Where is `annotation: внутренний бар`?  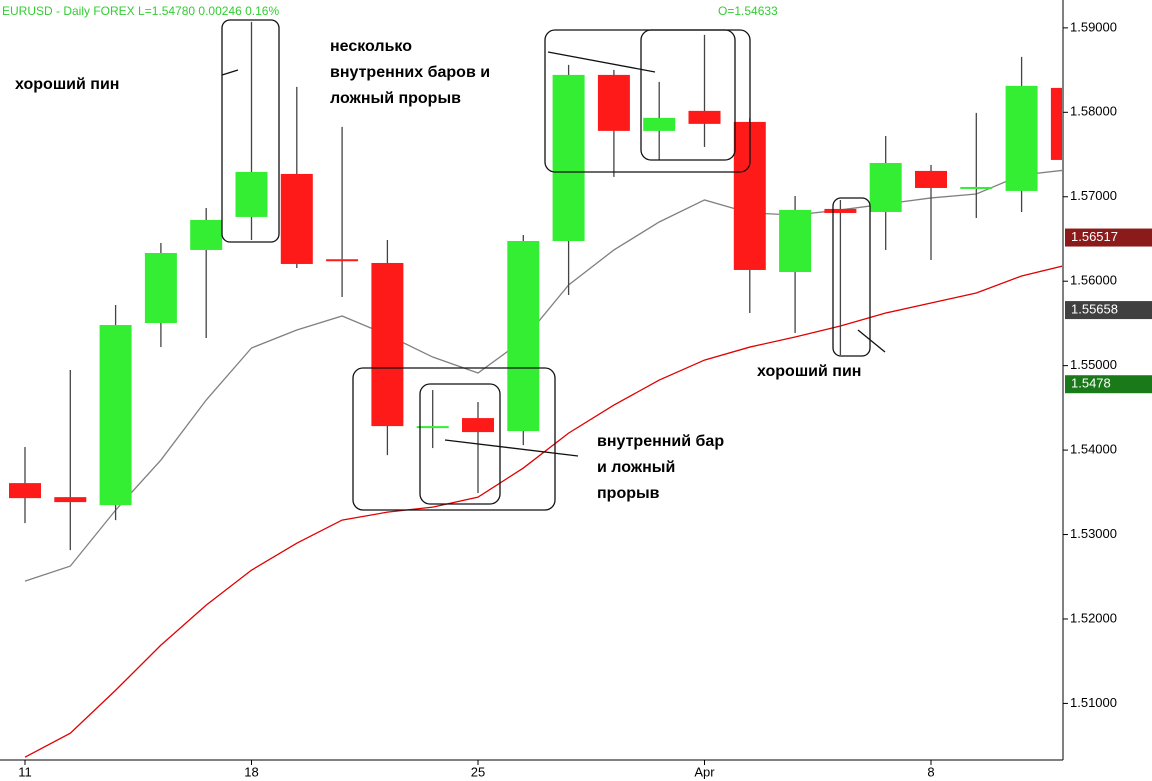
annotation: внутренний бар is located at coordinates (660, 441).